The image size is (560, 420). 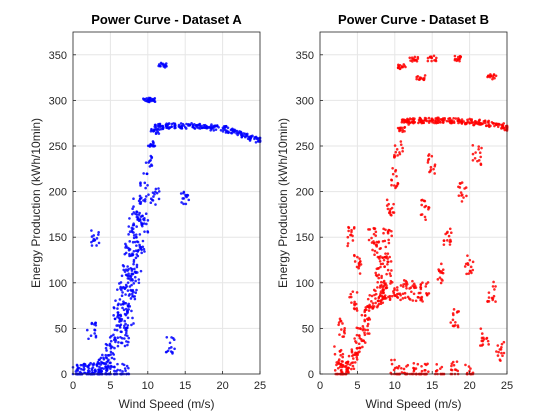 I want to click on y-tick-label: 50, so click(x=308, y=329).